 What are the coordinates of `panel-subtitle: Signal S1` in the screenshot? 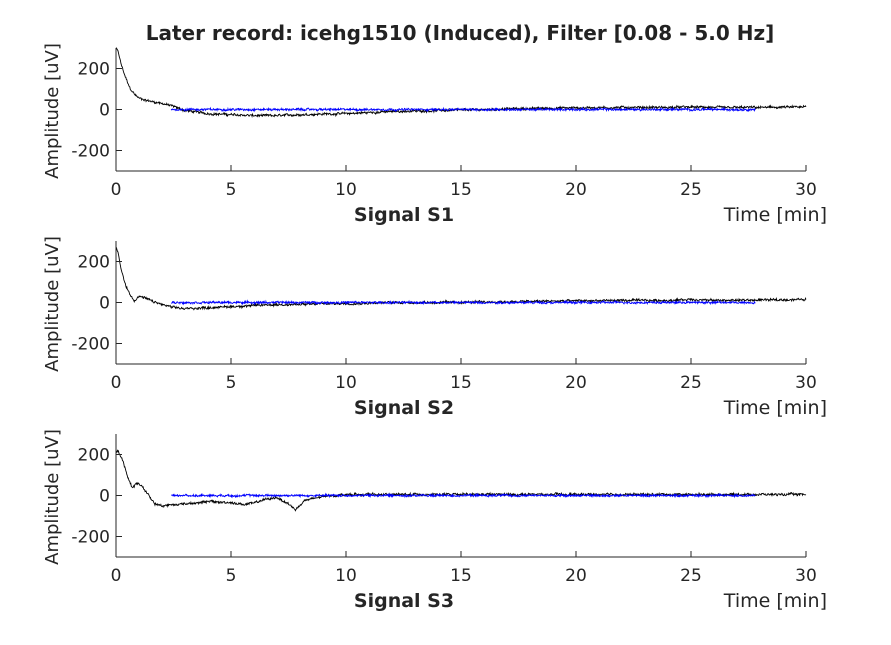 It's located at (404, 215).